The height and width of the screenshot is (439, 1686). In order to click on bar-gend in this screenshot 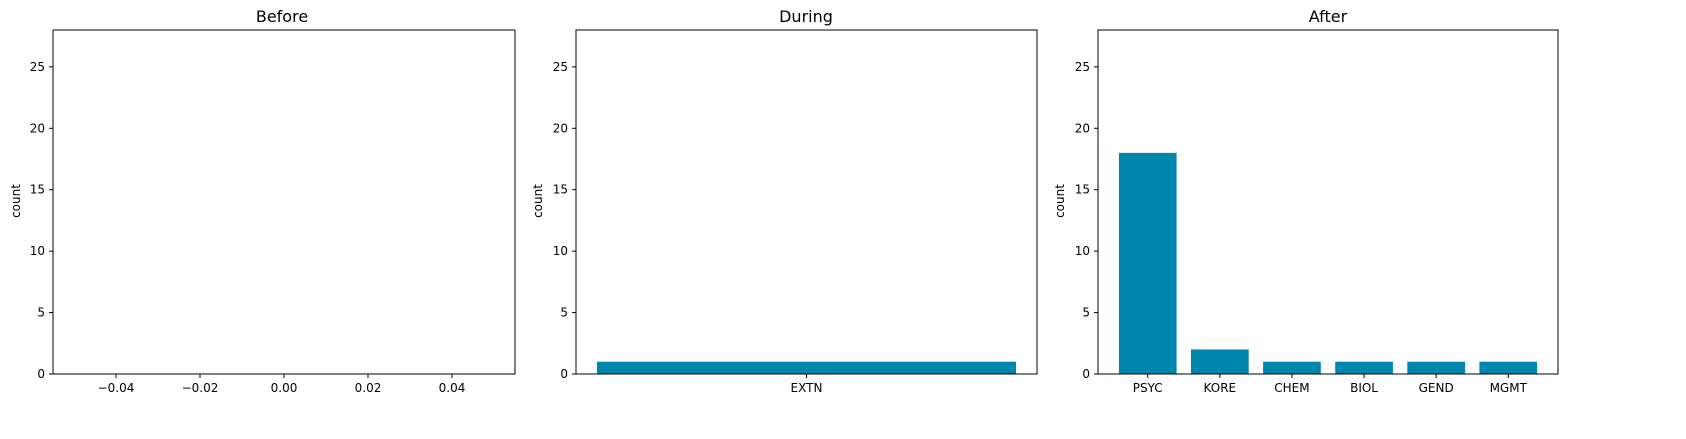, I will do `click(1436, 367)`.